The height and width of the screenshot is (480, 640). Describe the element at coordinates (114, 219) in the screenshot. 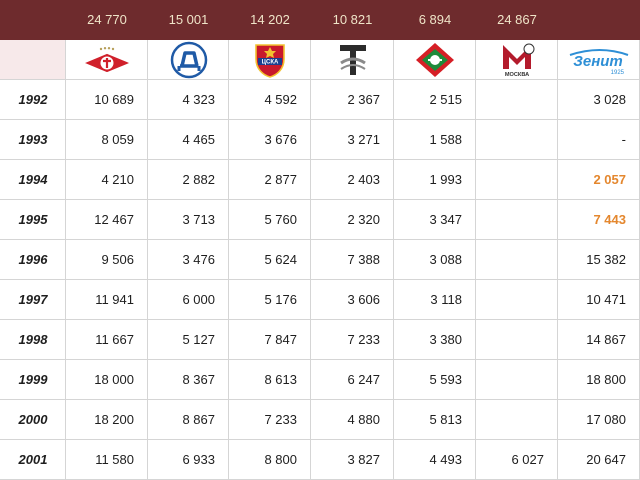

I see `attendance-value: 12 467` at that location.